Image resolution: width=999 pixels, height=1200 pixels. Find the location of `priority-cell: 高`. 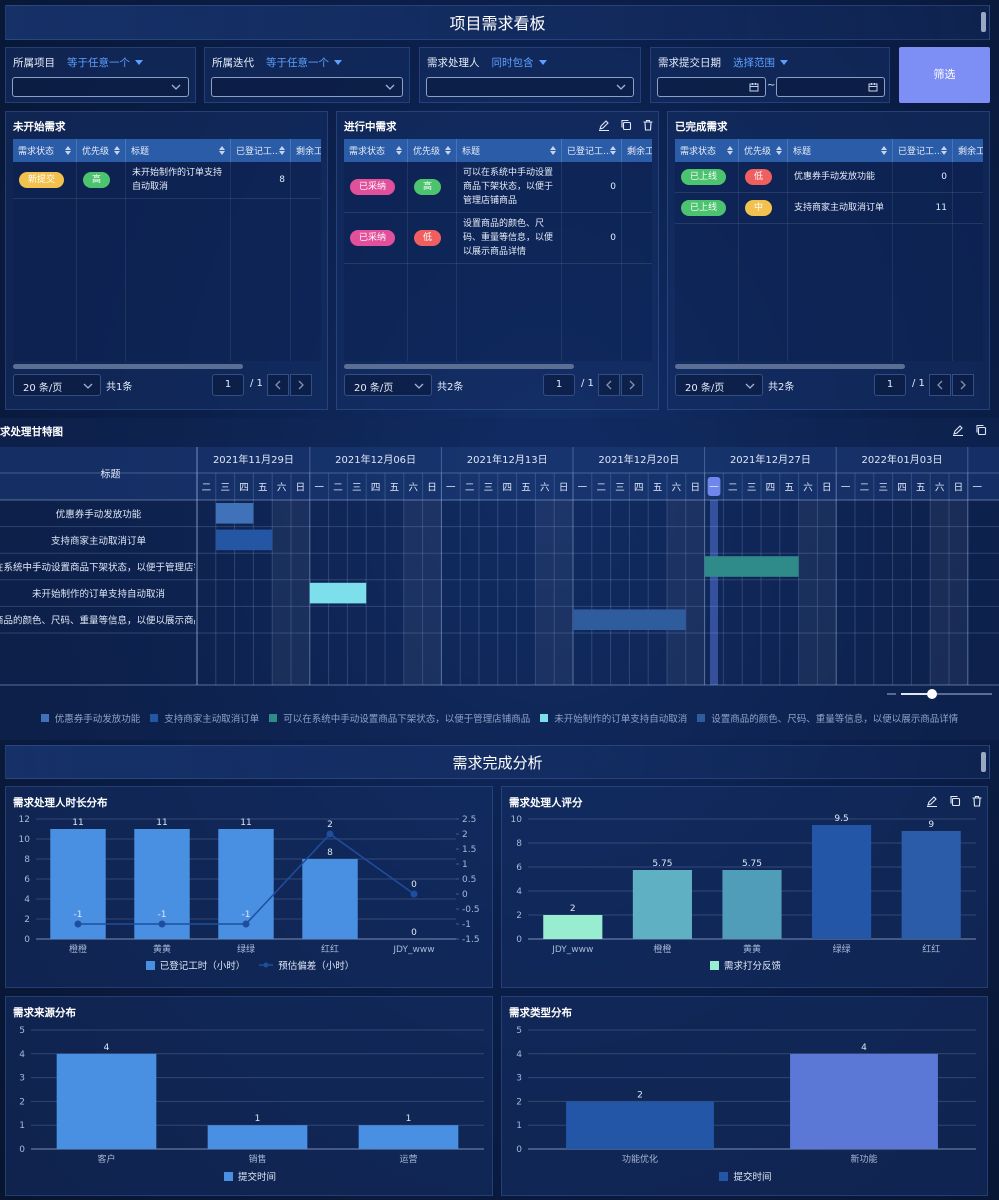

priority-cell: 高 is located at coordinates (432, 187).